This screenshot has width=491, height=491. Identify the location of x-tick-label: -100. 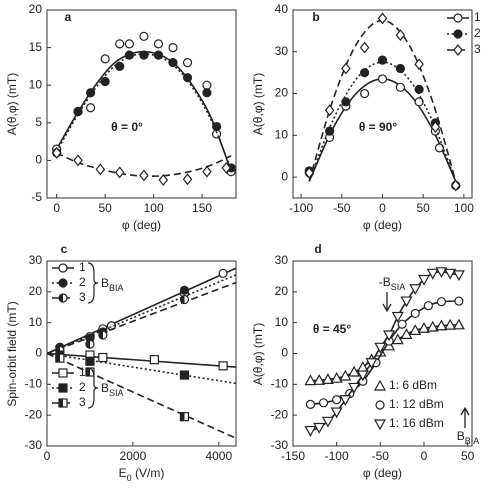
(301, 208).